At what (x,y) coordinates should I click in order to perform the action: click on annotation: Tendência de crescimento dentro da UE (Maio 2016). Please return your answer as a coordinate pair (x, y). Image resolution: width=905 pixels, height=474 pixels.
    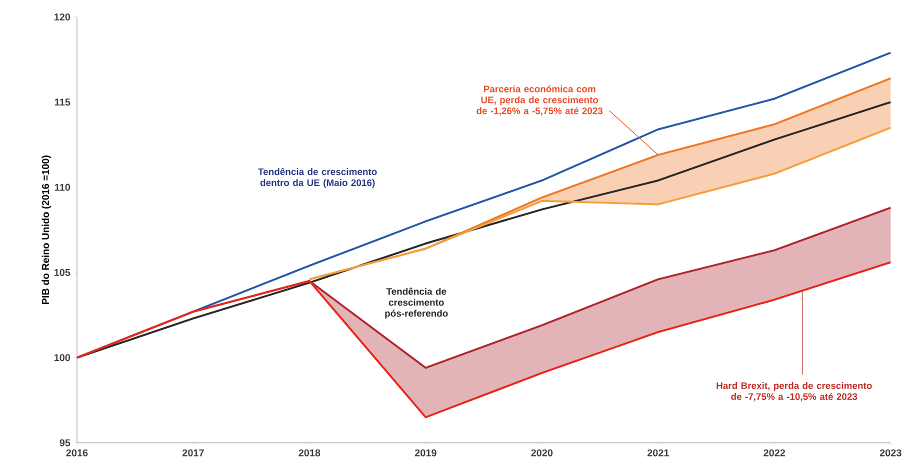
    Looking at the image, I should click on (317, 178).